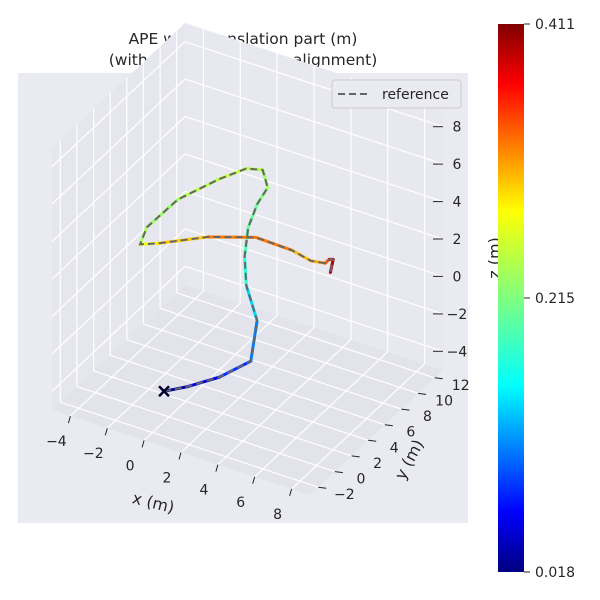 Image resolution: width=600 pixels, height=600 pixels. Describe the element at coordinates (164, 391) in the screenshot. I see `start-marker` at that location.